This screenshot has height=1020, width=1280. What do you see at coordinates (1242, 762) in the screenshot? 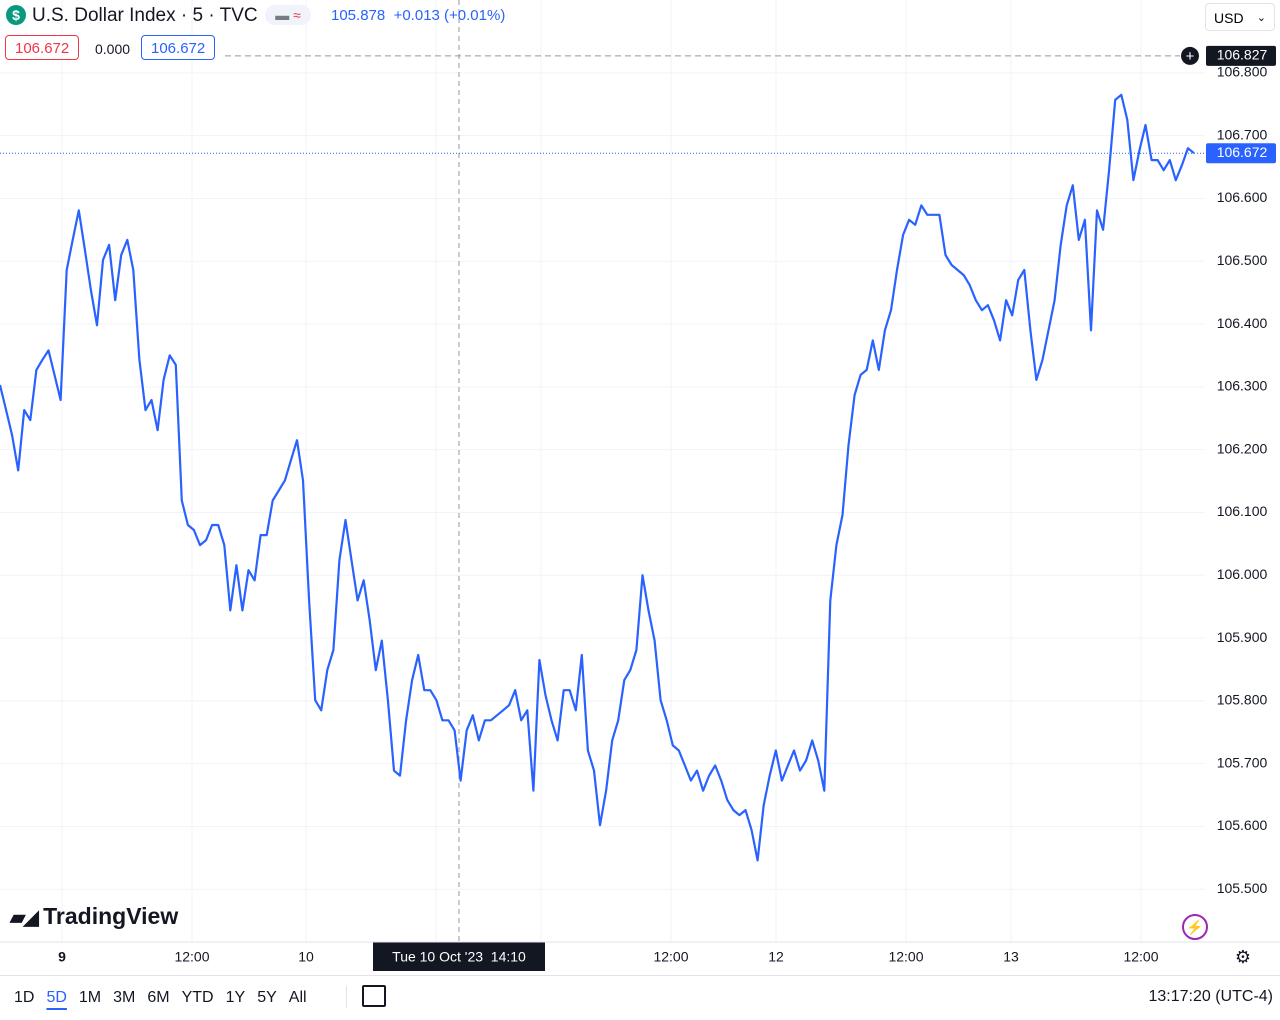
I see `y-tick-label: 105.700` at bounding box center [1242, 762].